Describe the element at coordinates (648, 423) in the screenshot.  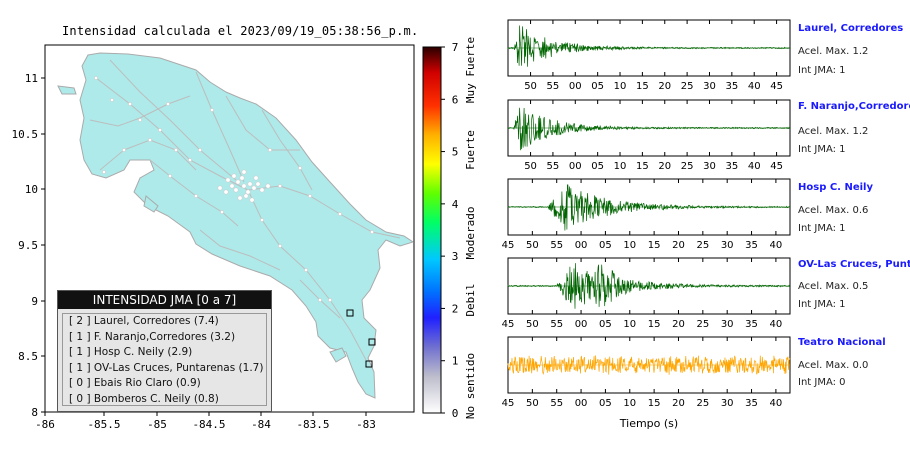
I see `seismogram-x-axis-label: Tiempo (s)` at that location.